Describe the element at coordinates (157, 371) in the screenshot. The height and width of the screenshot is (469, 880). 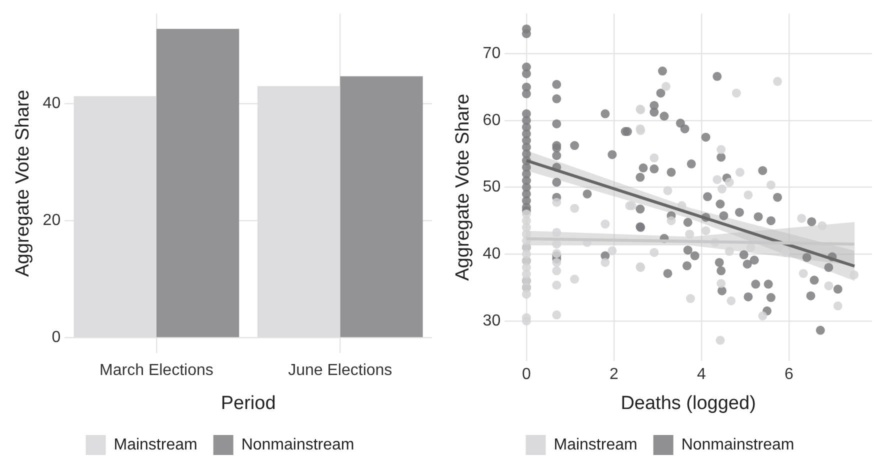
I see `x-tick-label: March Elections` at that location.